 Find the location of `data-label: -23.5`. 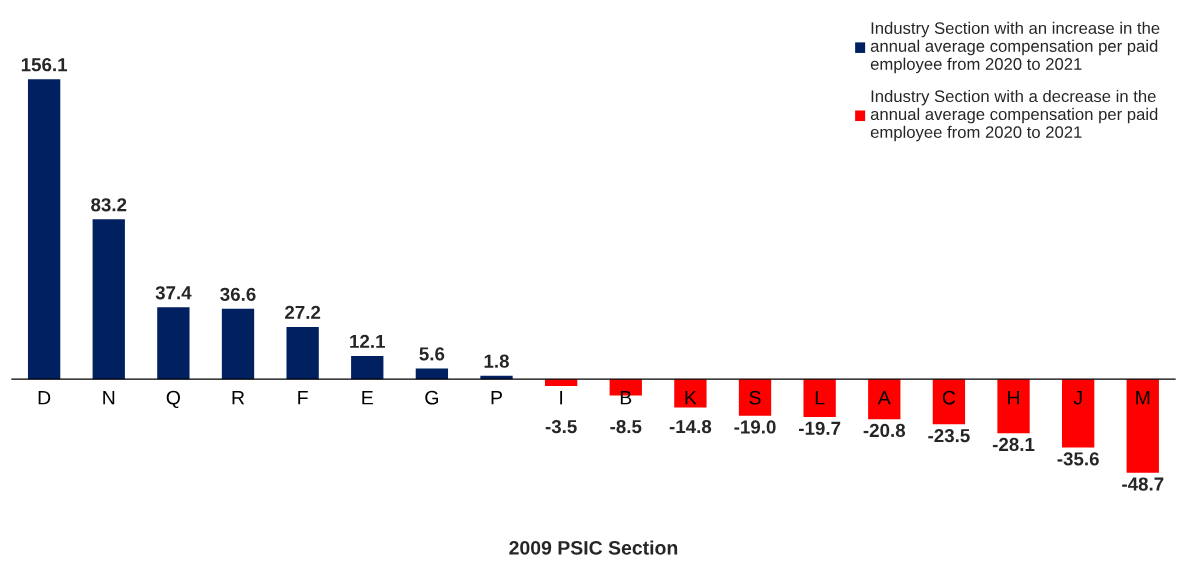

data-label: -23.5 is located at coordinates (949, 435).